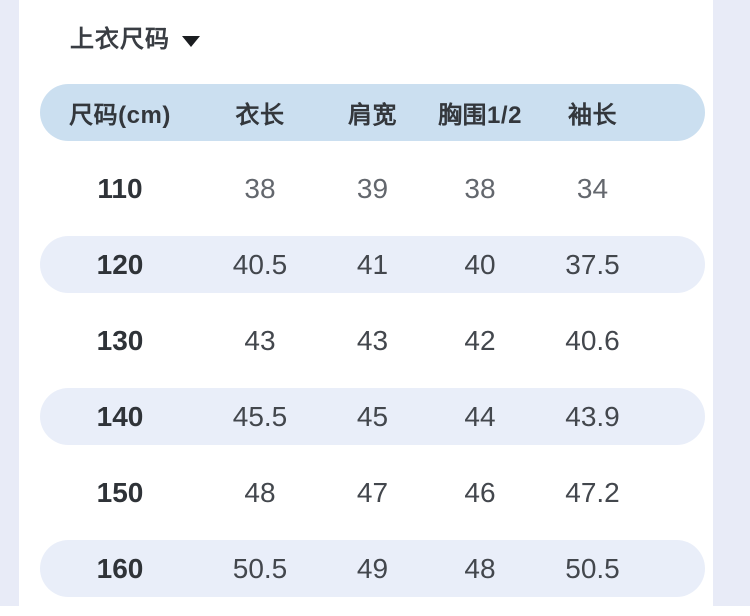 Image resolution: width=750 pixels, height=616 pixels. What do you see at coordinates (480, 340) in the screenshot?
I see `cell-value: 42` at bounding box center [480, 340].